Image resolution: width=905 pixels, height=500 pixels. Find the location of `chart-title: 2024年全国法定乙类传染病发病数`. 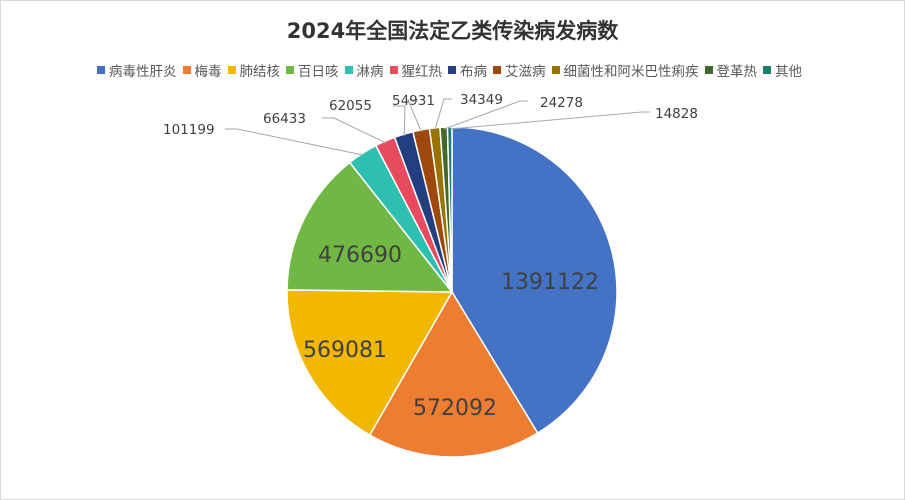

chart-title: 2024年全国法定乙类传染病发病数 is located at coordinates (452, 31).